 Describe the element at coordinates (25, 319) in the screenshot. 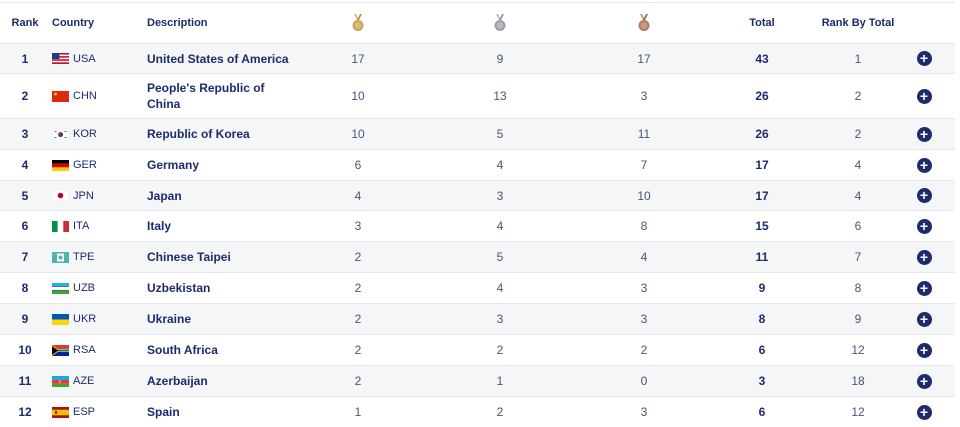

I see `rank-cell: 9` at that location.